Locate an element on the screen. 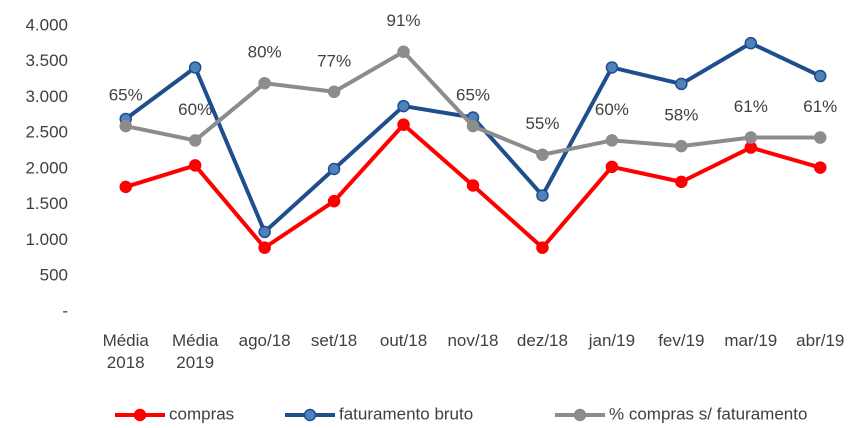 The image size is (856, 428). y-tick-label: 1.500 is located at coordinates (46, 203).